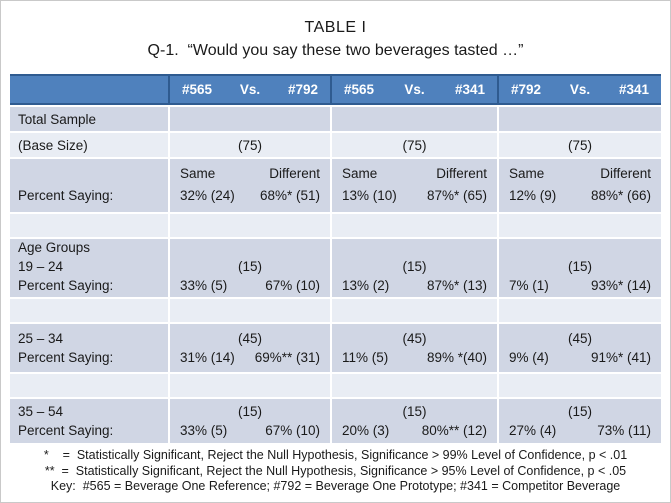 The width and height of the screenshot is (671, 503). I want to click on different-value: 91%* (41), so click(620, 357).